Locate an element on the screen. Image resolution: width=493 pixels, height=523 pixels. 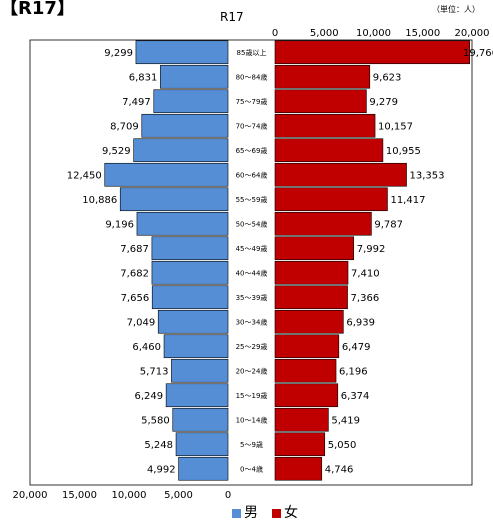
tick-label-bottom-1: 15,000 is located at coordinates (79, 495).